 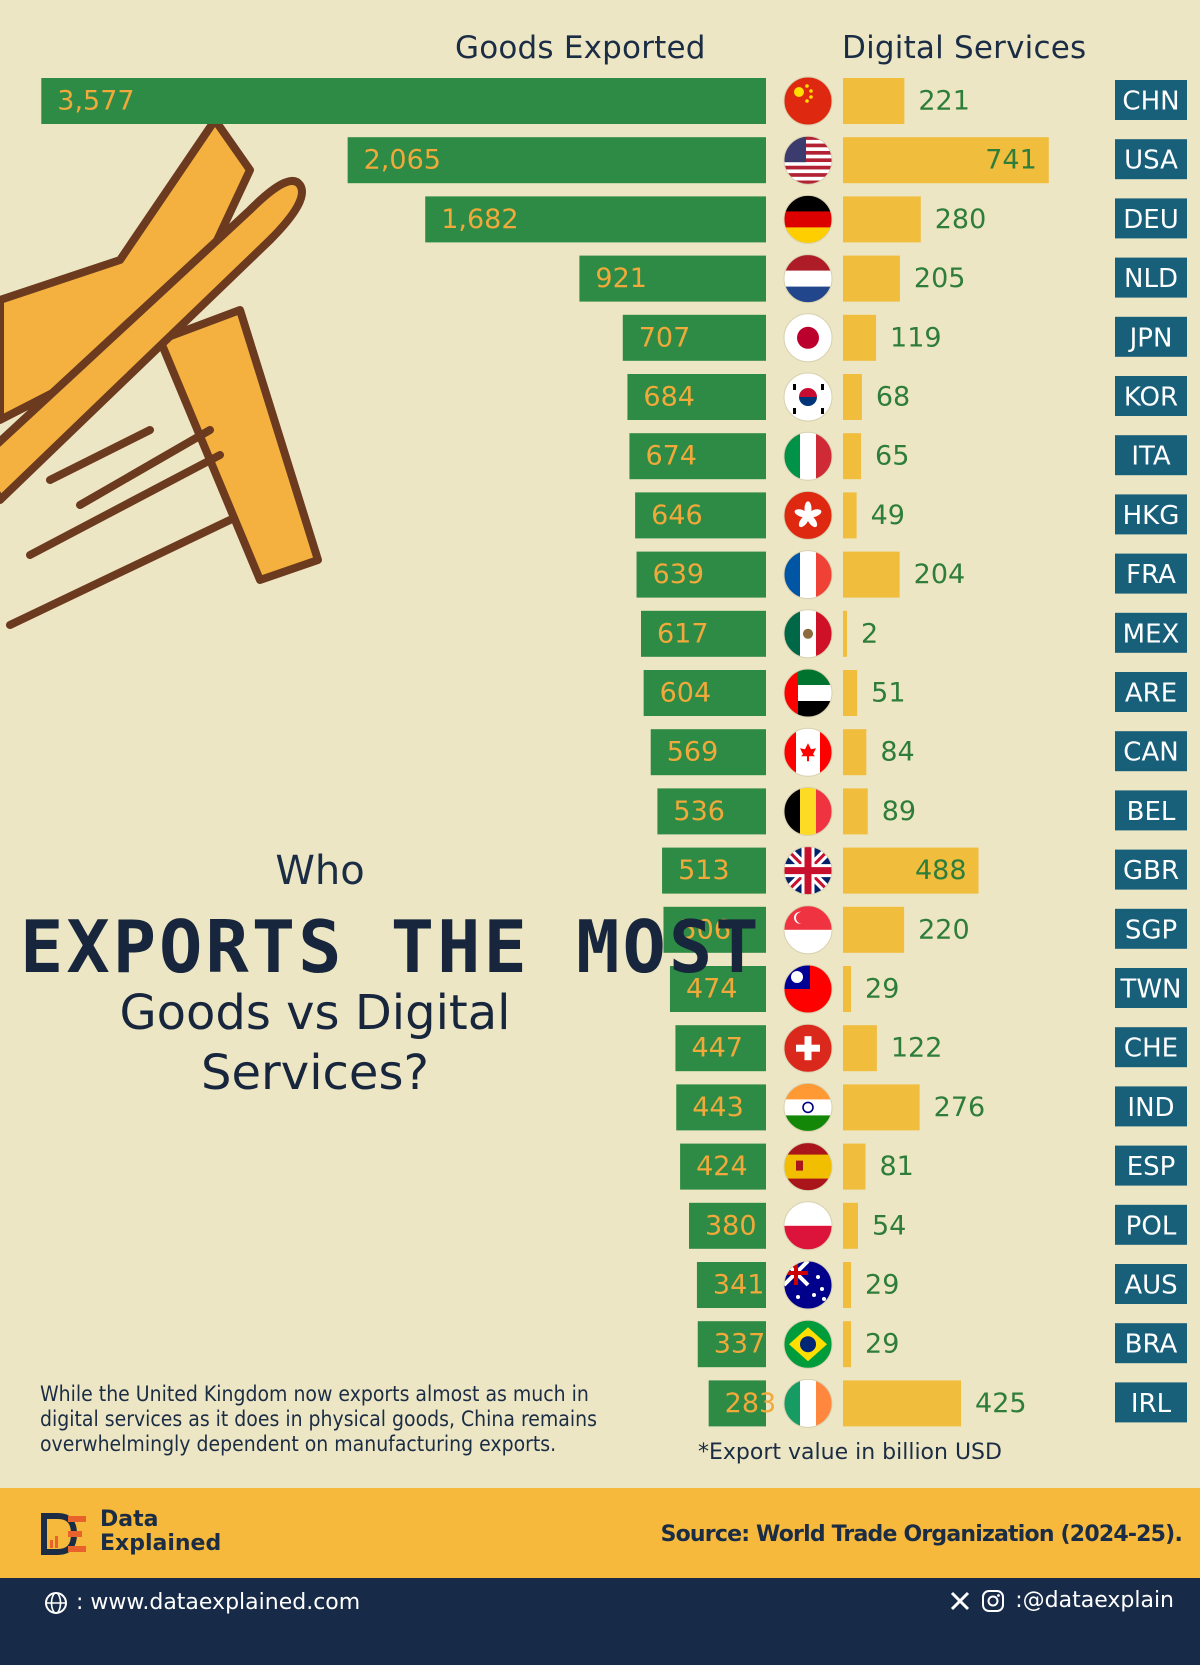 I want to click on country-code-label: CAN, so click(x=1150, y=753).